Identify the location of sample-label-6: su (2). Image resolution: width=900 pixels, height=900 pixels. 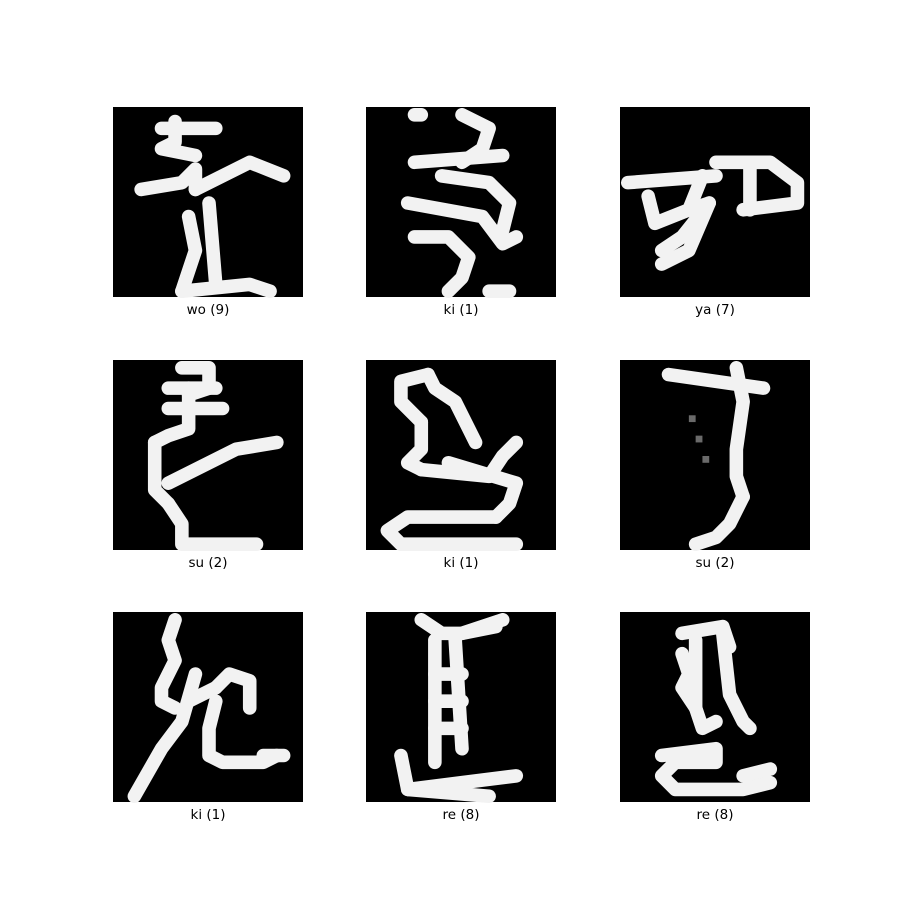
(715, 563).